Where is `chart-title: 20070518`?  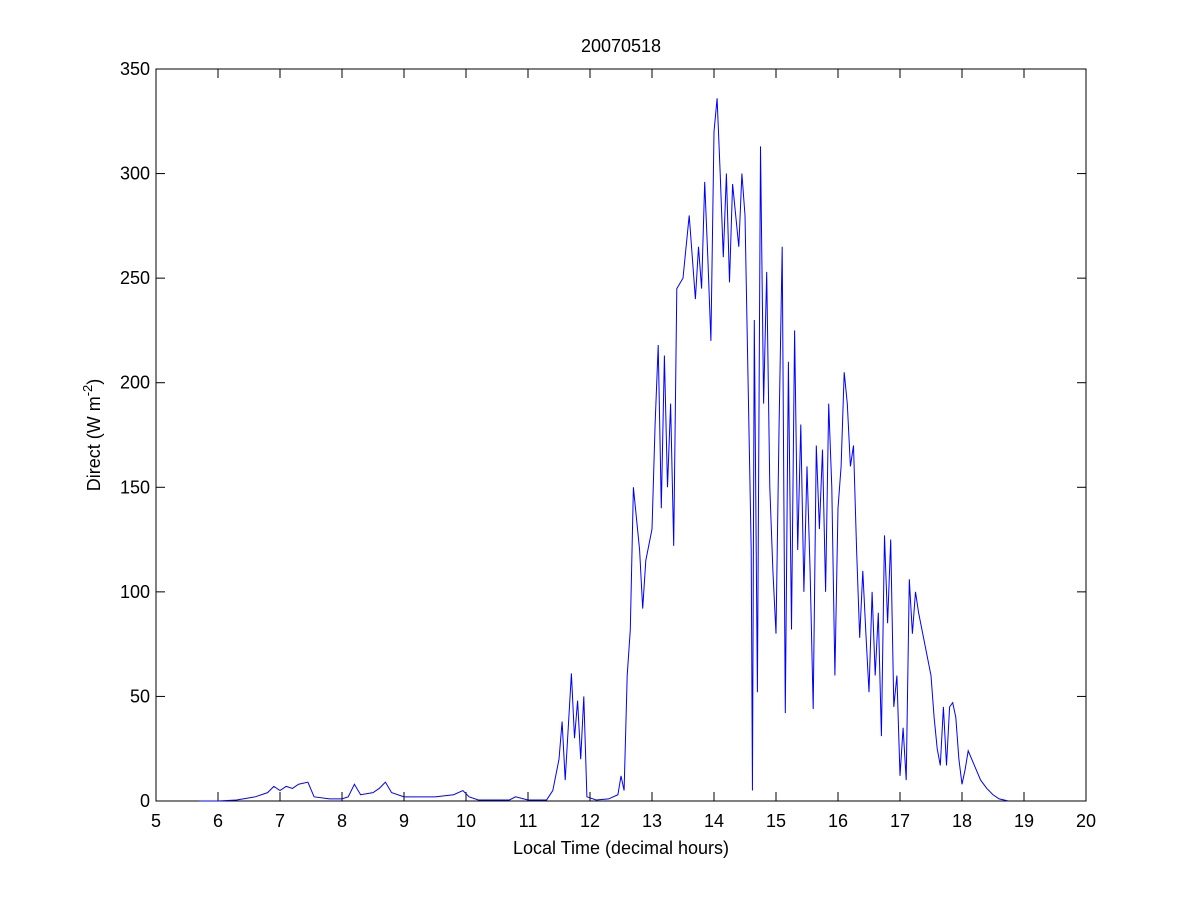
chart-title: 20070518 is located at coordinates (621, 46).